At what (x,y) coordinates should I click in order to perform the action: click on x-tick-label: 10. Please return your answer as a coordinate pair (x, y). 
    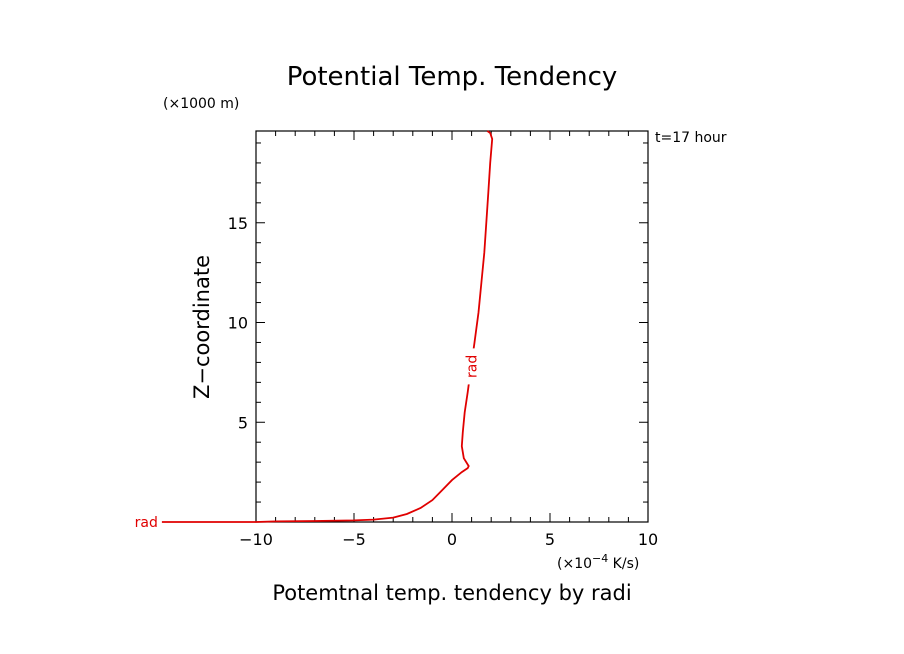
    Looking at the image, I should click on (648, 539).